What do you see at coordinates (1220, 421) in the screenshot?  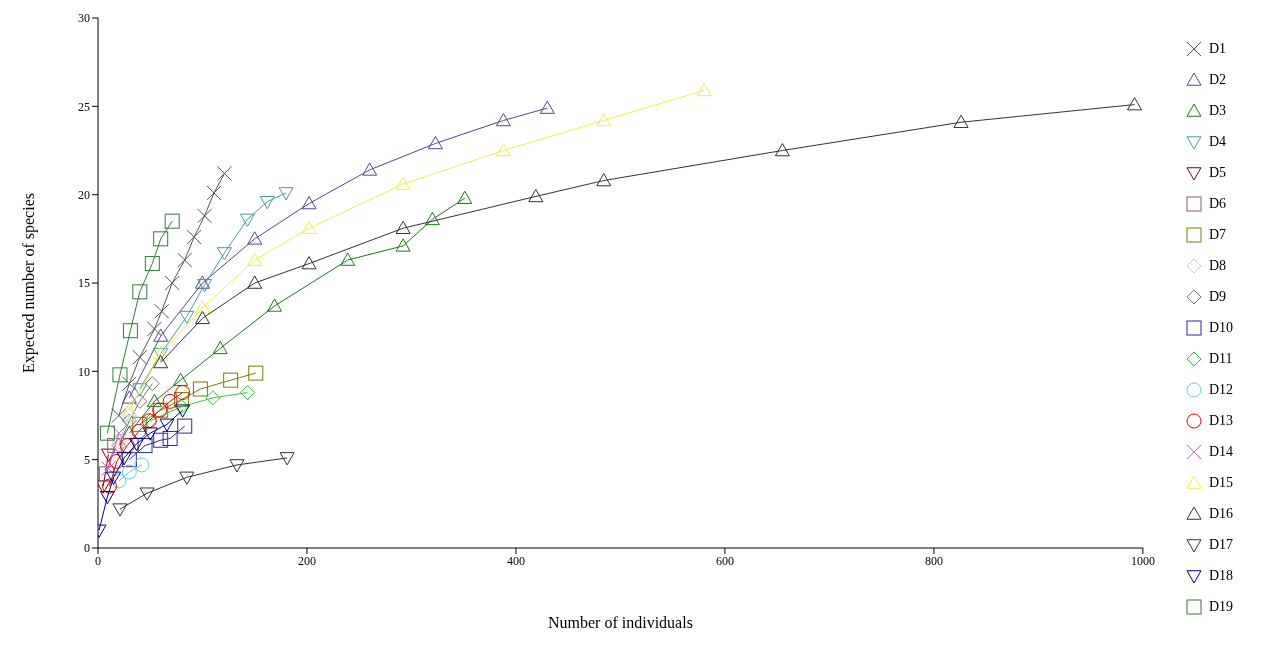 I see `legend-label: D13` at bounding box center [1220, 421].